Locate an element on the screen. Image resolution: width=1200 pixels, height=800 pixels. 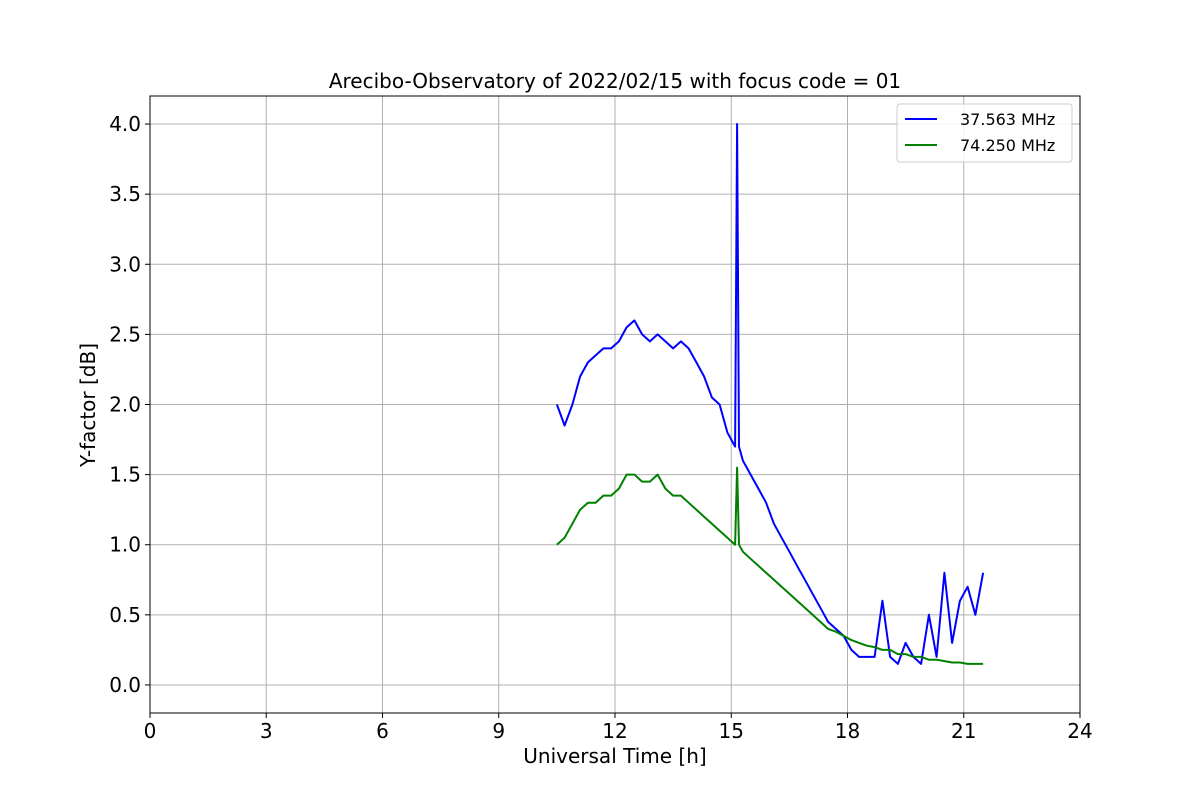
legend-box is located at coordinates (984, 133).